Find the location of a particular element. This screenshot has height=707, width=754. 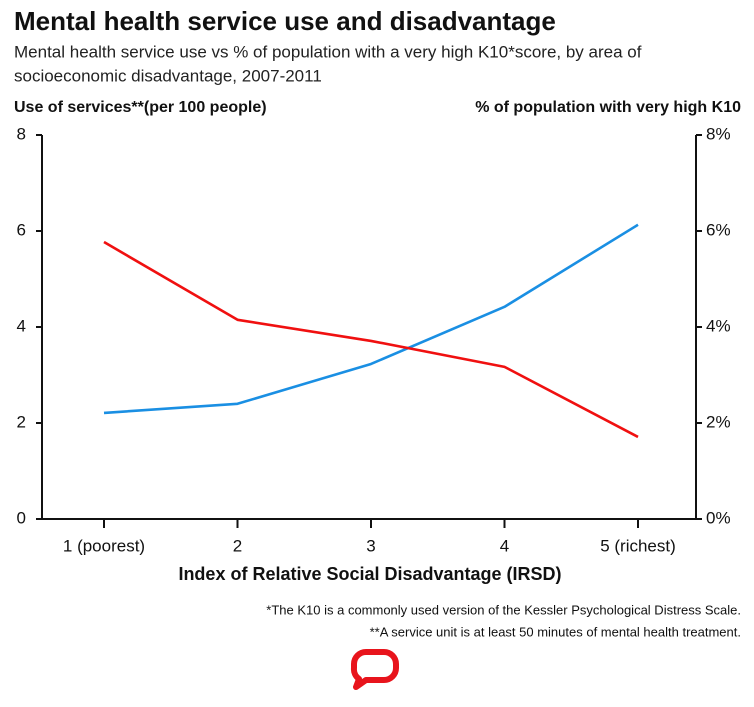

y-tick-label: 6 is located at coordinates (21, 229).